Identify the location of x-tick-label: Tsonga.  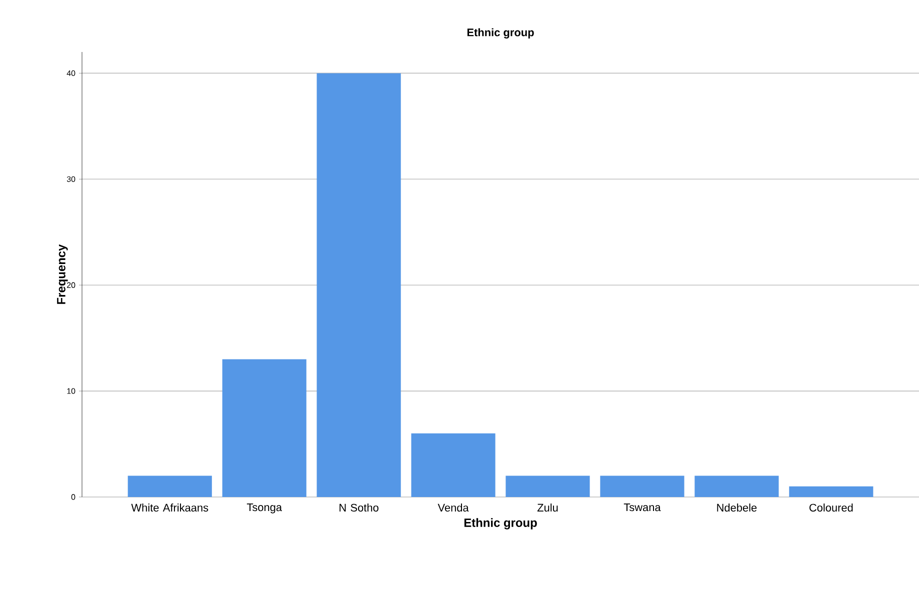
(264, 509).